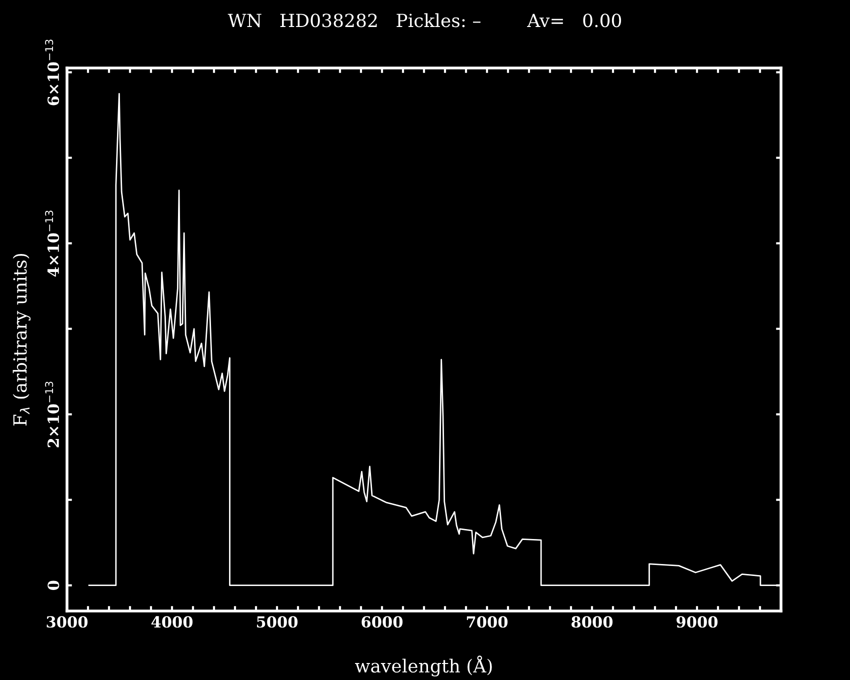 This screenshot has width=850, height=680. Describe the element at coordinates (52, 73) in the screenshot. I see `y-tick-label: 6×10$^{−13}$` at that location.